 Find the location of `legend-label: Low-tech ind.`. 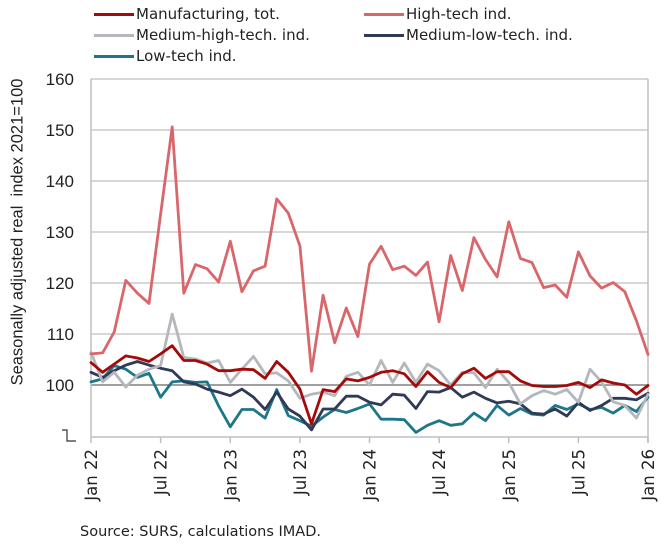

legend-label: Low-tech ind. is located at coordinates (186, 56).